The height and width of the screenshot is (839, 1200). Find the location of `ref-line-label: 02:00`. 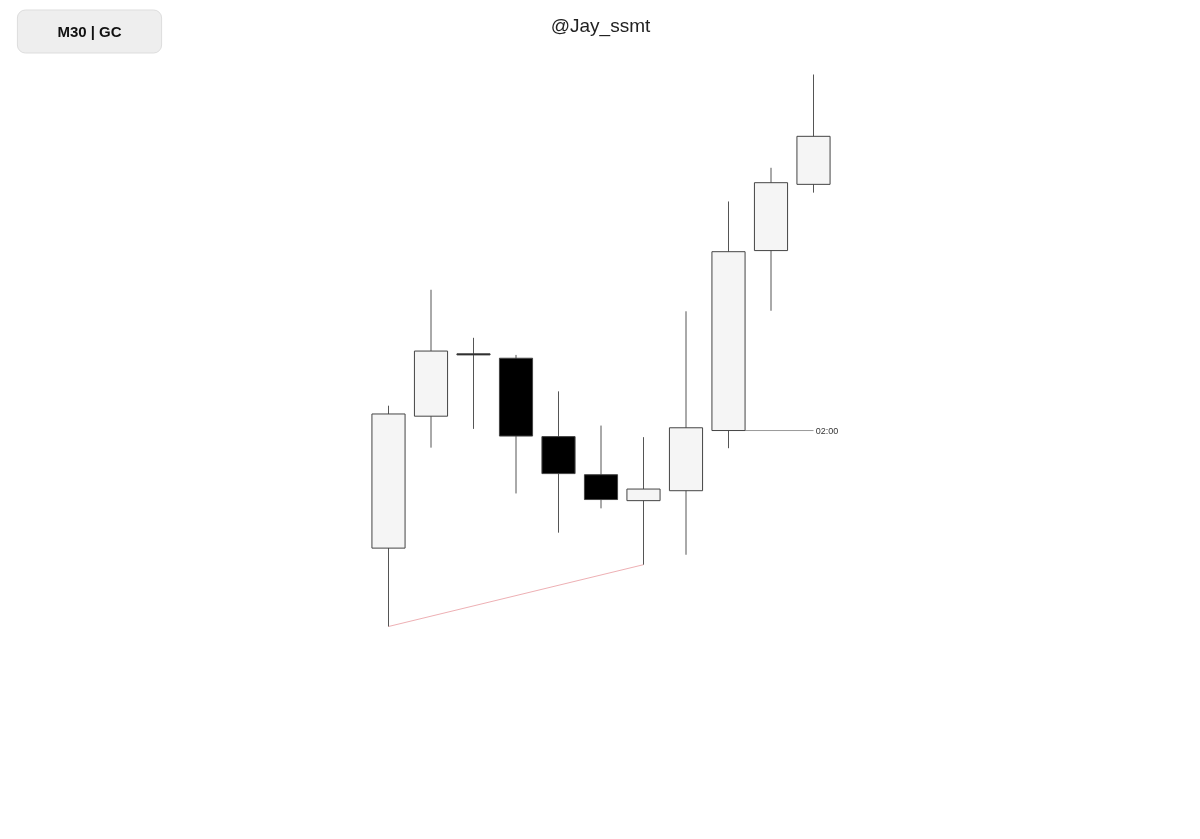

ref-line-label: 02:00 is located at coordinates (827, 430).